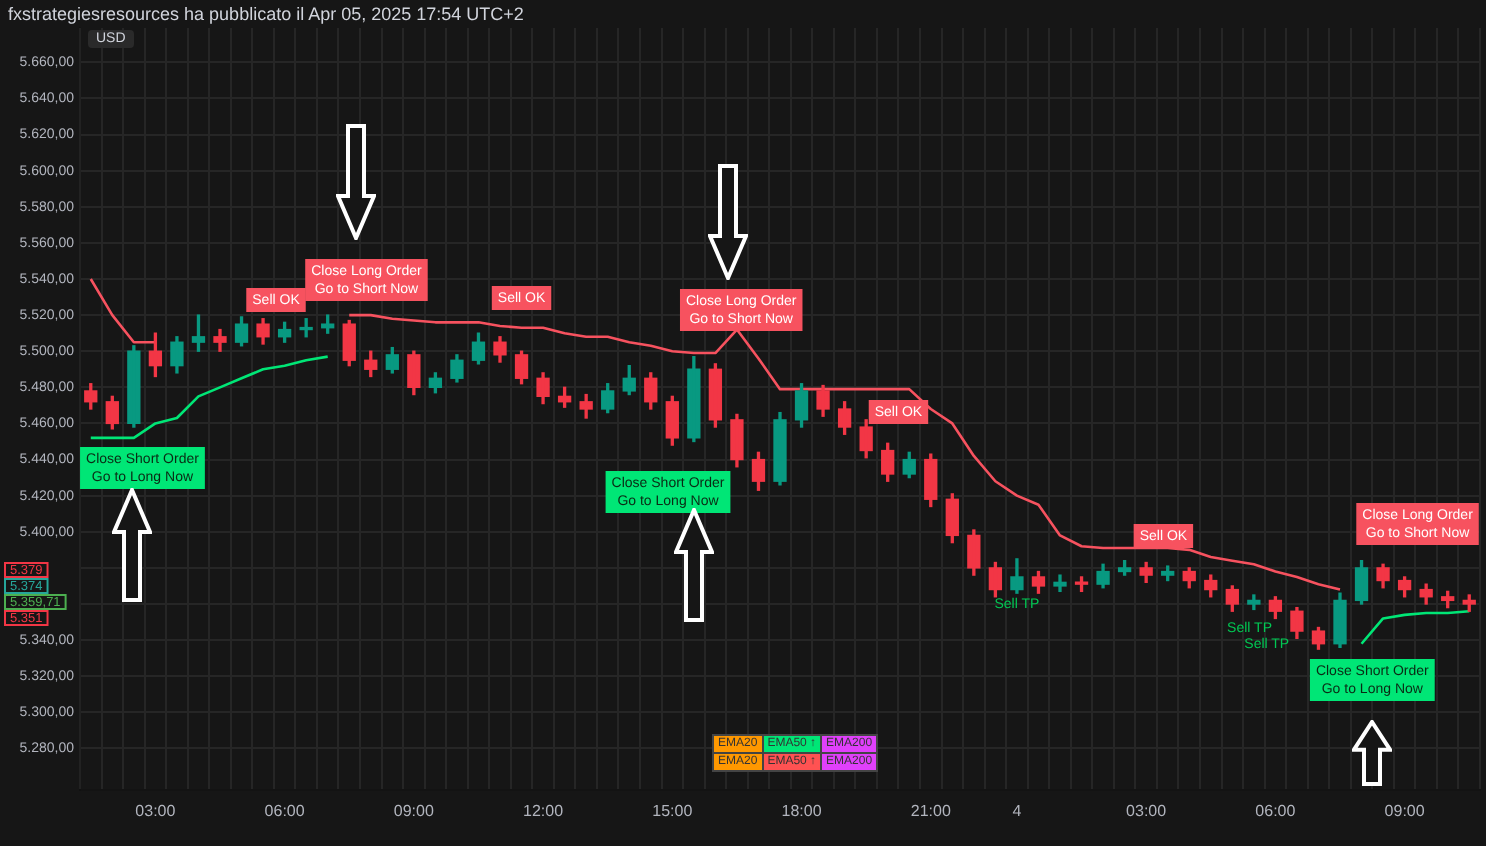  What do you see at coordinates (673, 811) in the screenshot?
I see `x-tick-label: 15:00` at bounding box center [673, 811].